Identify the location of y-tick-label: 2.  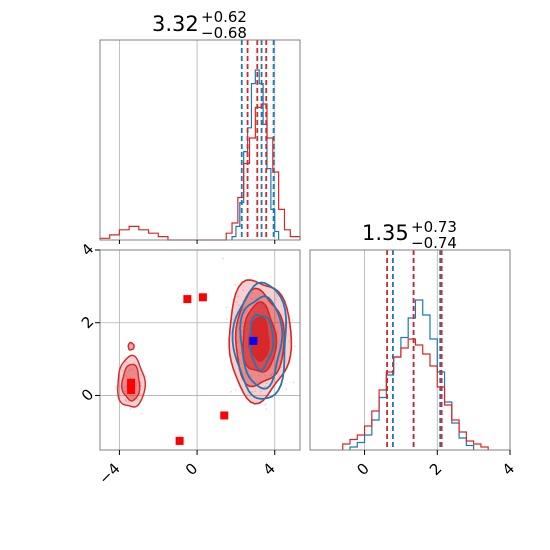
(87, 322).